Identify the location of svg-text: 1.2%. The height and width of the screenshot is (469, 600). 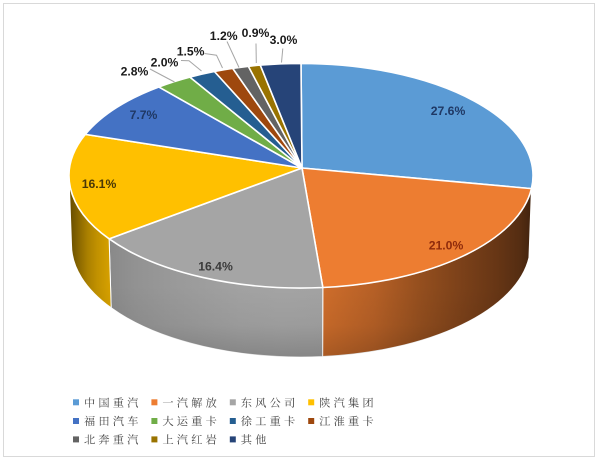
(224, 36).